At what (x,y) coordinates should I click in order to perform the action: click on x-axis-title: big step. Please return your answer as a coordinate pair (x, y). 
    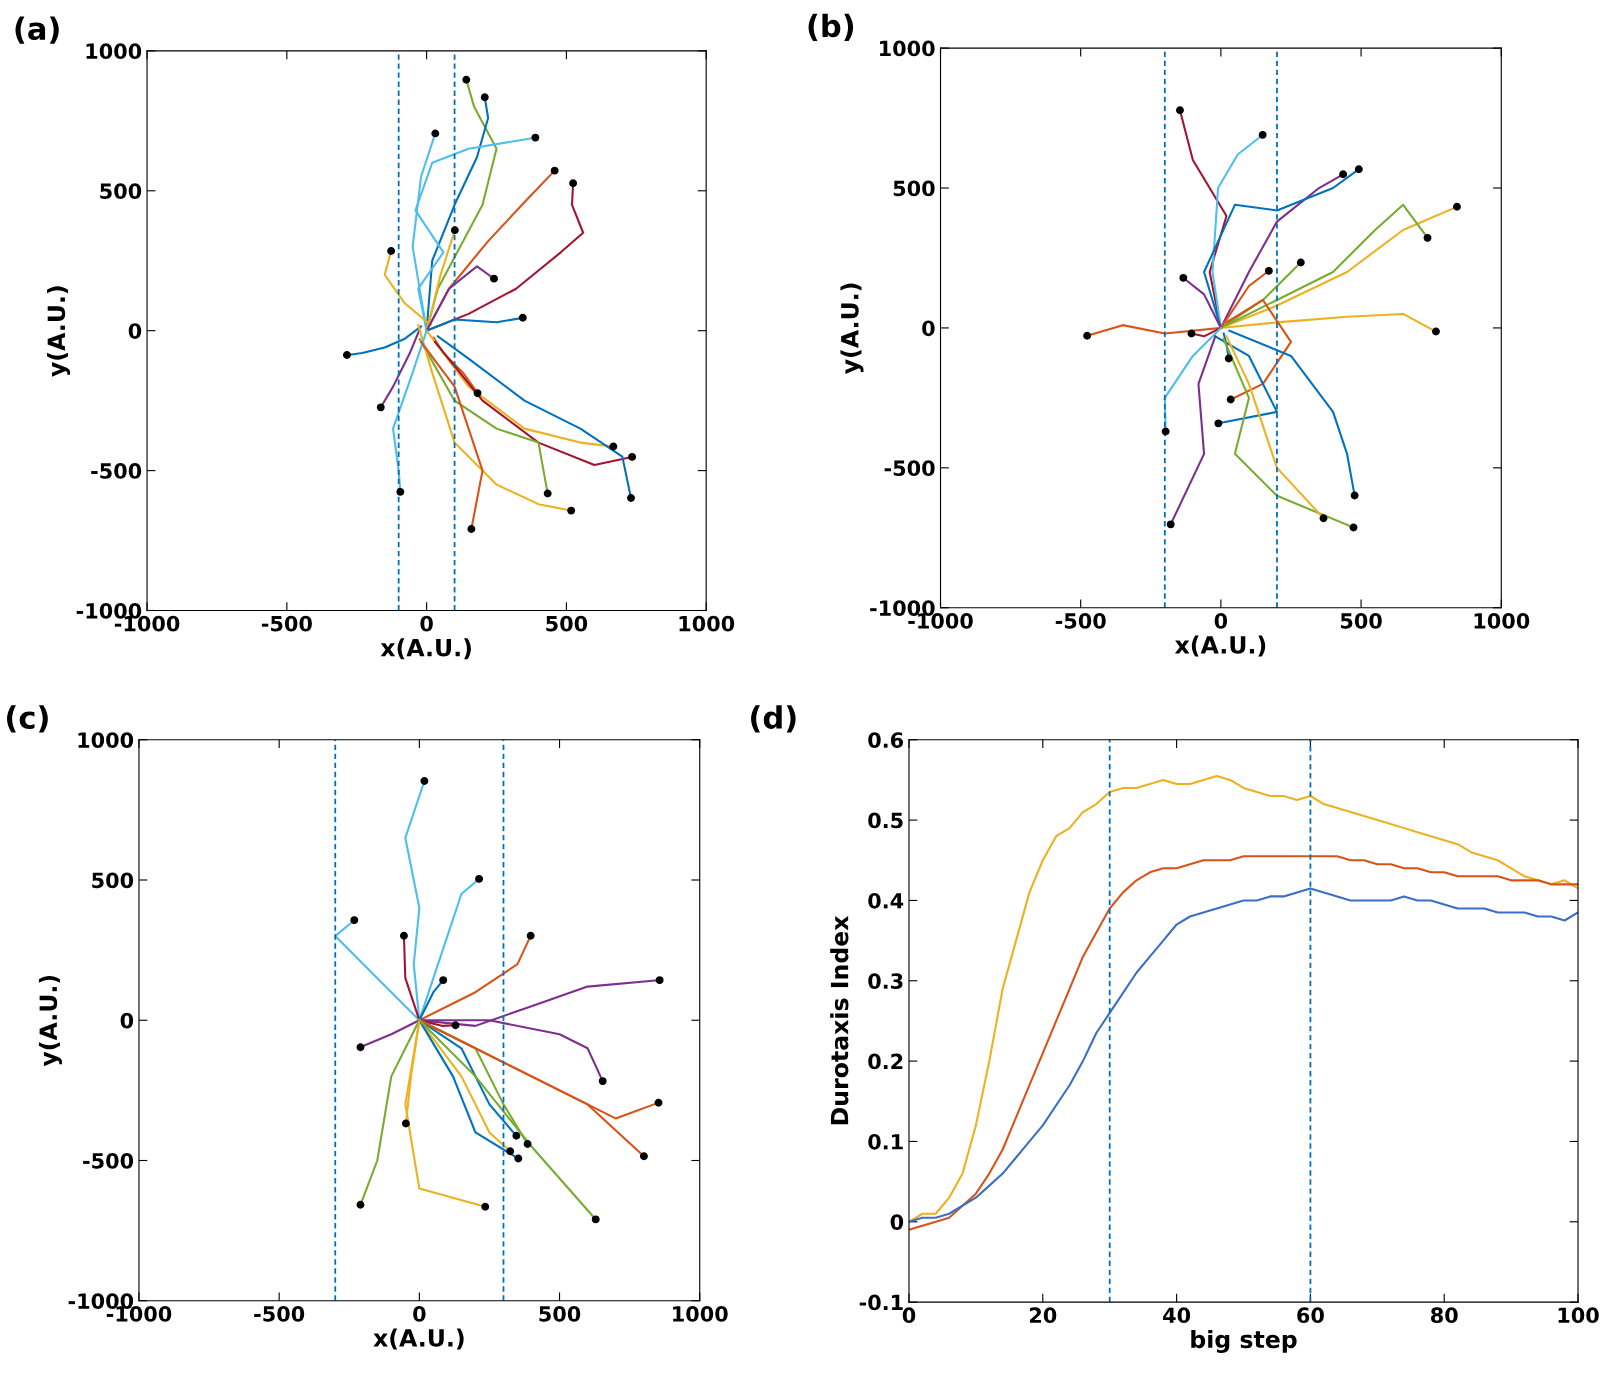
    Looking at the image, I should click on (1244, 1341).